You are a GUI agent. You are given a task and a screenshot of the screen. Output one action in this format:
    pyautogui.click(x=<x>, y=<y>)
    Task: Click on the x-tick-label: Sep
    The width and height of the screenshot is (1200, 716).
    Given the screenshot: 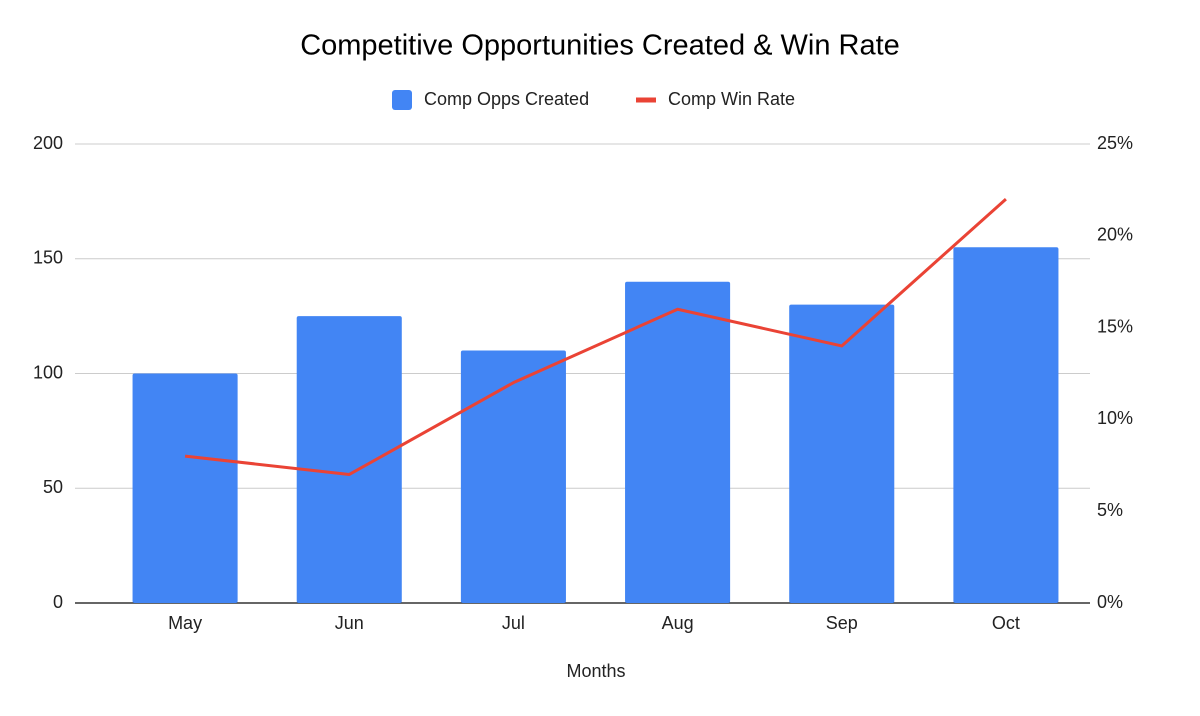 What is the action you would take?
    pyautogui.click(x=842, y=623)
    